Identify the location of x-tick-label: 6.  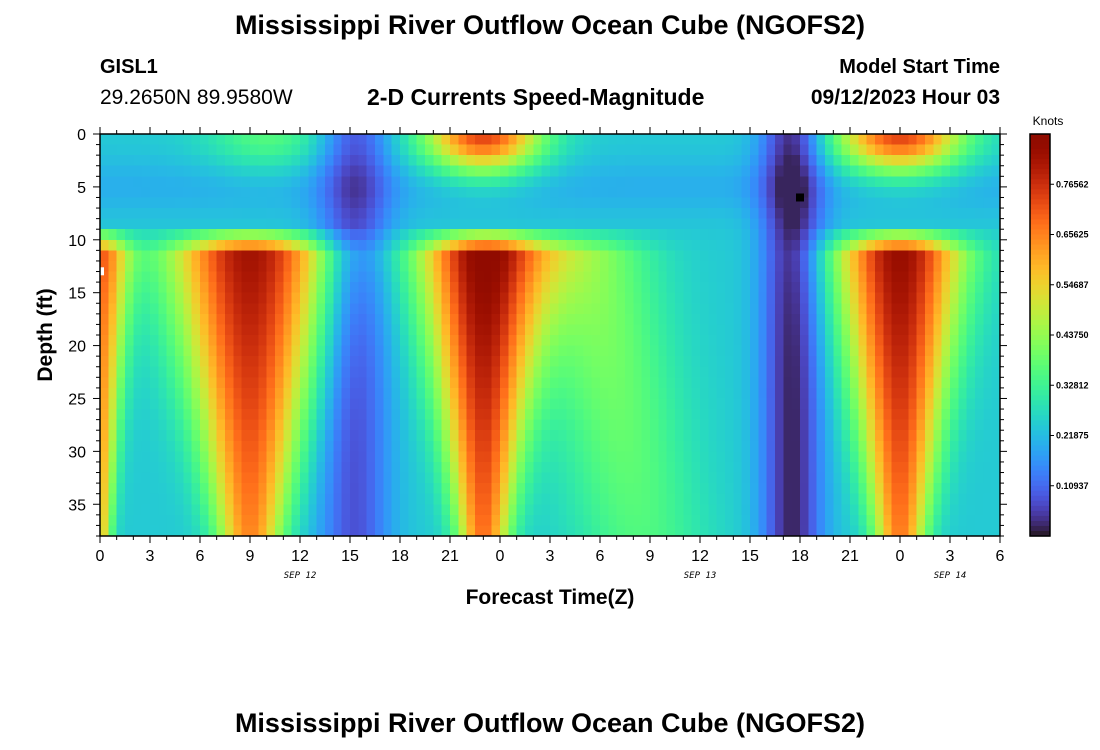
(600, 556).